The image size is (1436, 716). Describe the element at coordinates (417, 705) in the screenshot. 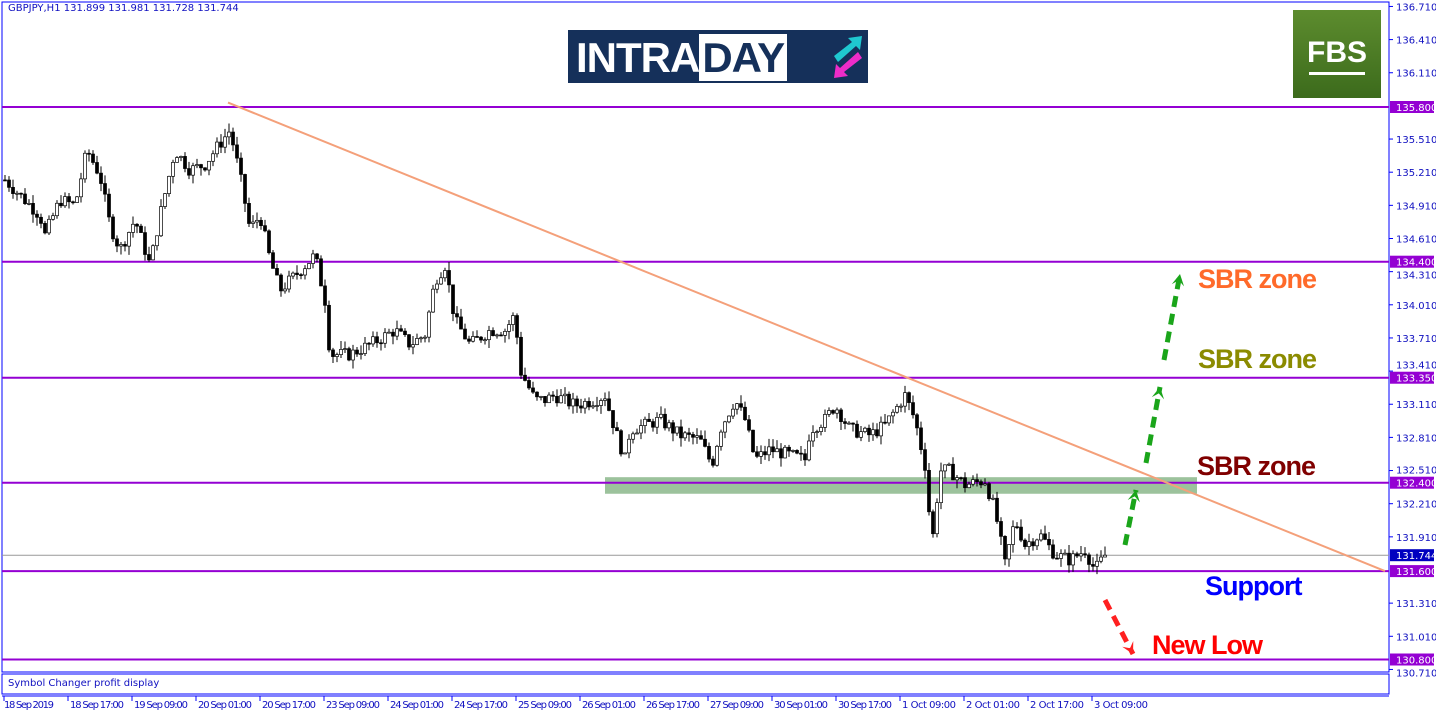

I see `x-tick-label: 24 Sep 01:00` at that location.